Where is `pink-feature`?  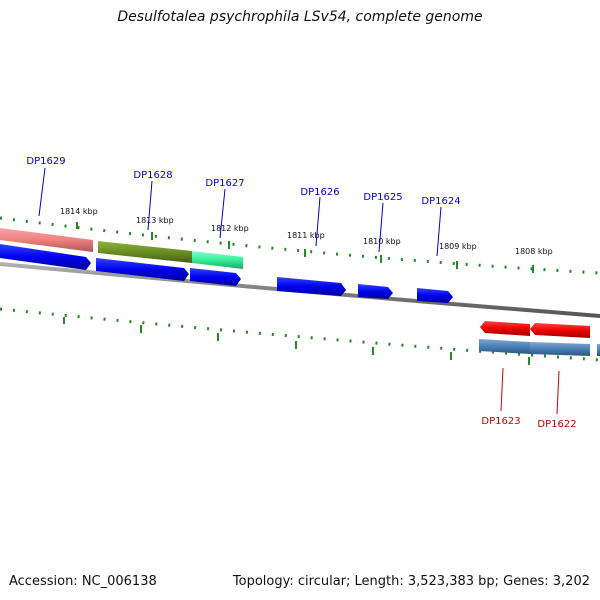
pink-feature is located at coordinates (46, 240).